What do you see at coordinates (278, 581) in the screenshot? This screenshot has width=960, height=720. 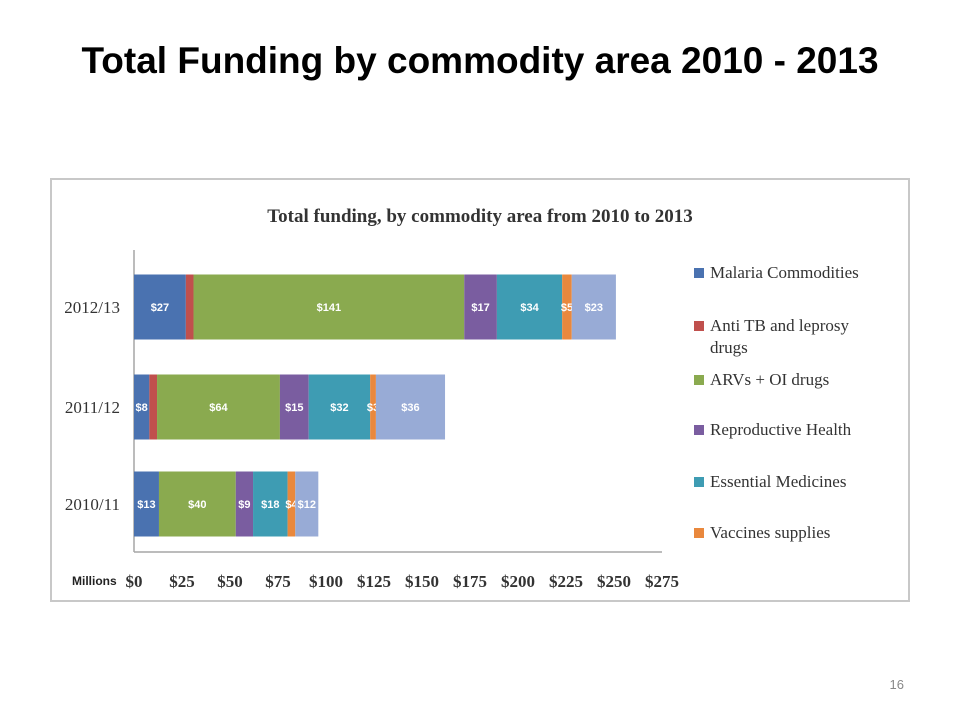 I see `x-tick-label: $75` at bounding box center [278, 581].